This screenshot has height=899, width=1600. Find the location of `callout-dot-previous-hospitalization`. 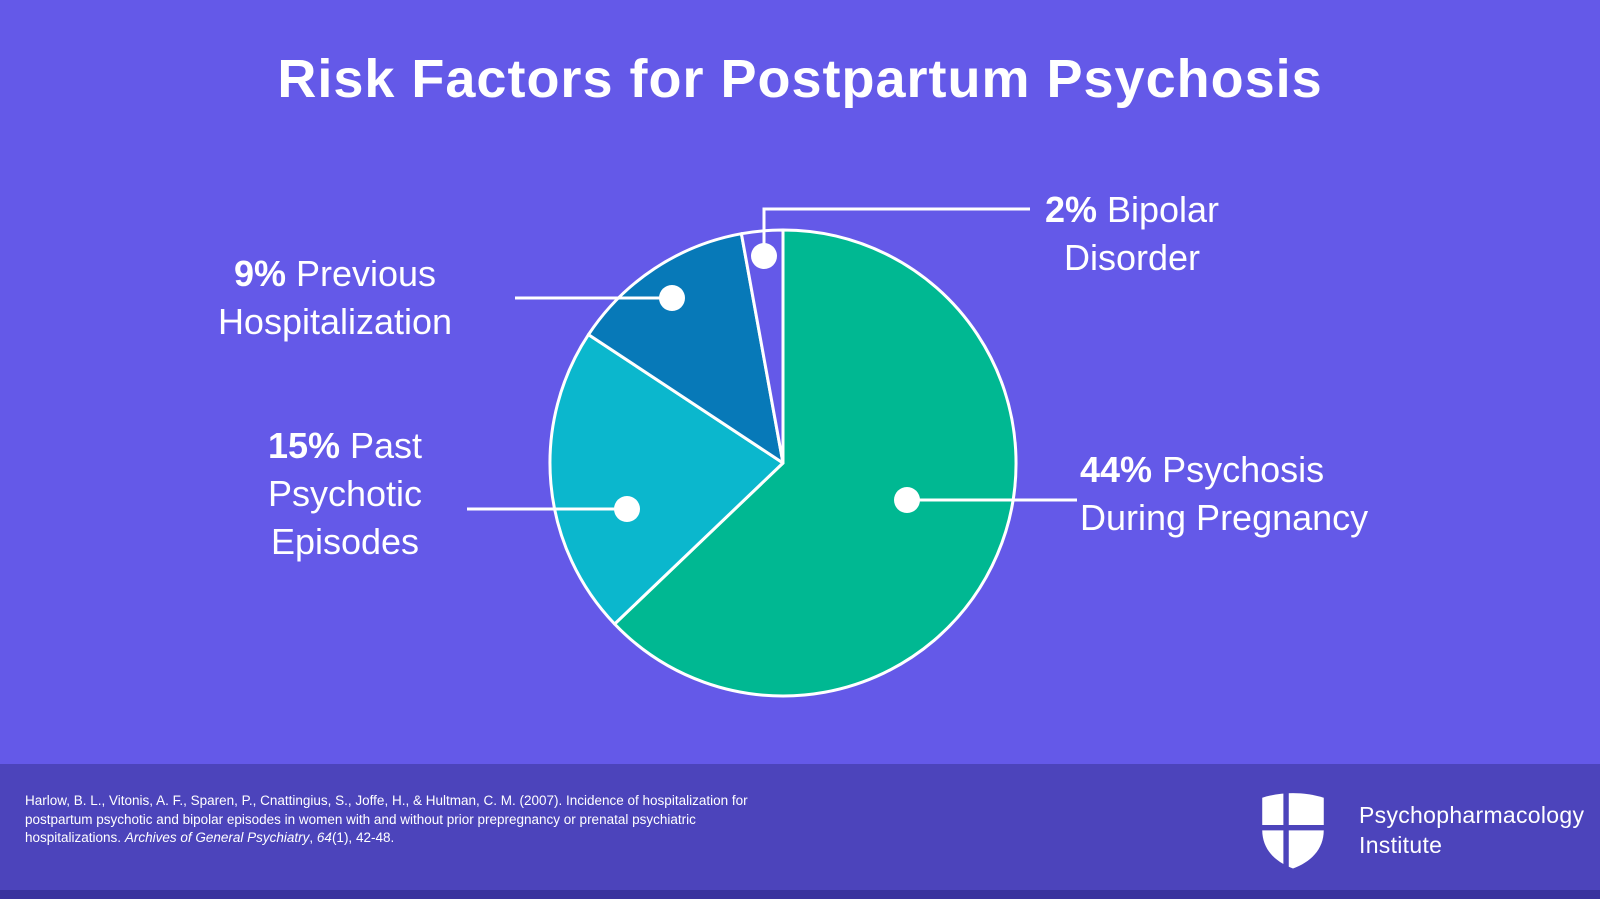

callout-dot-previous-hospitalization is located at coordinates (672, 298).